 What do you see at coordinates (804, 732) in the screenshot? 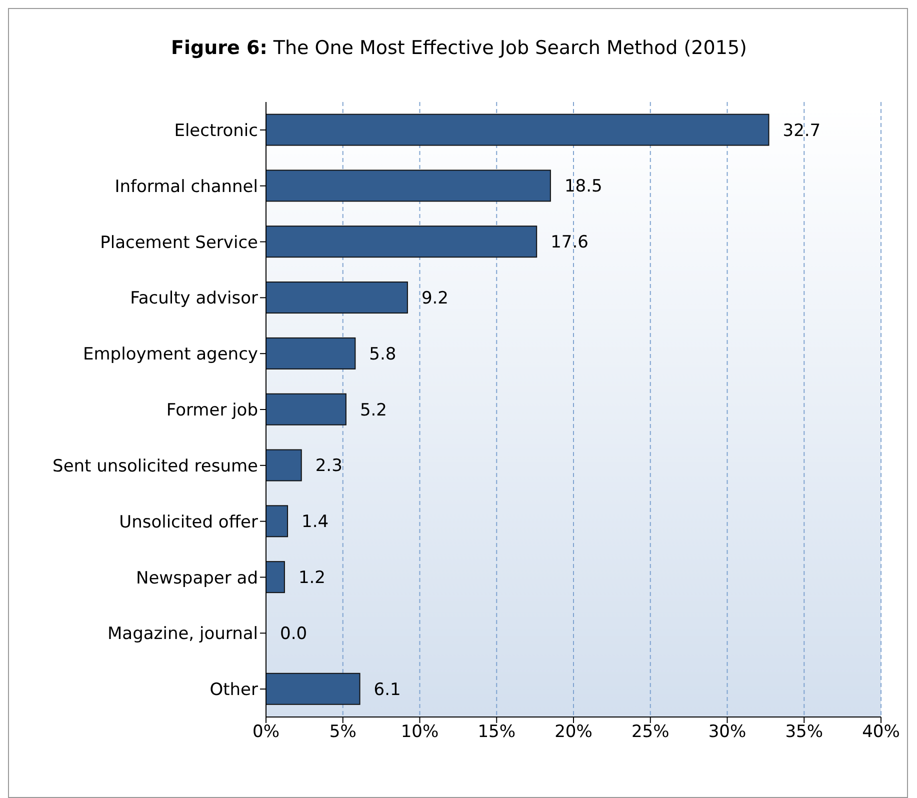
I see `x-tick-label: 35%` at bounding box center [804, 732].